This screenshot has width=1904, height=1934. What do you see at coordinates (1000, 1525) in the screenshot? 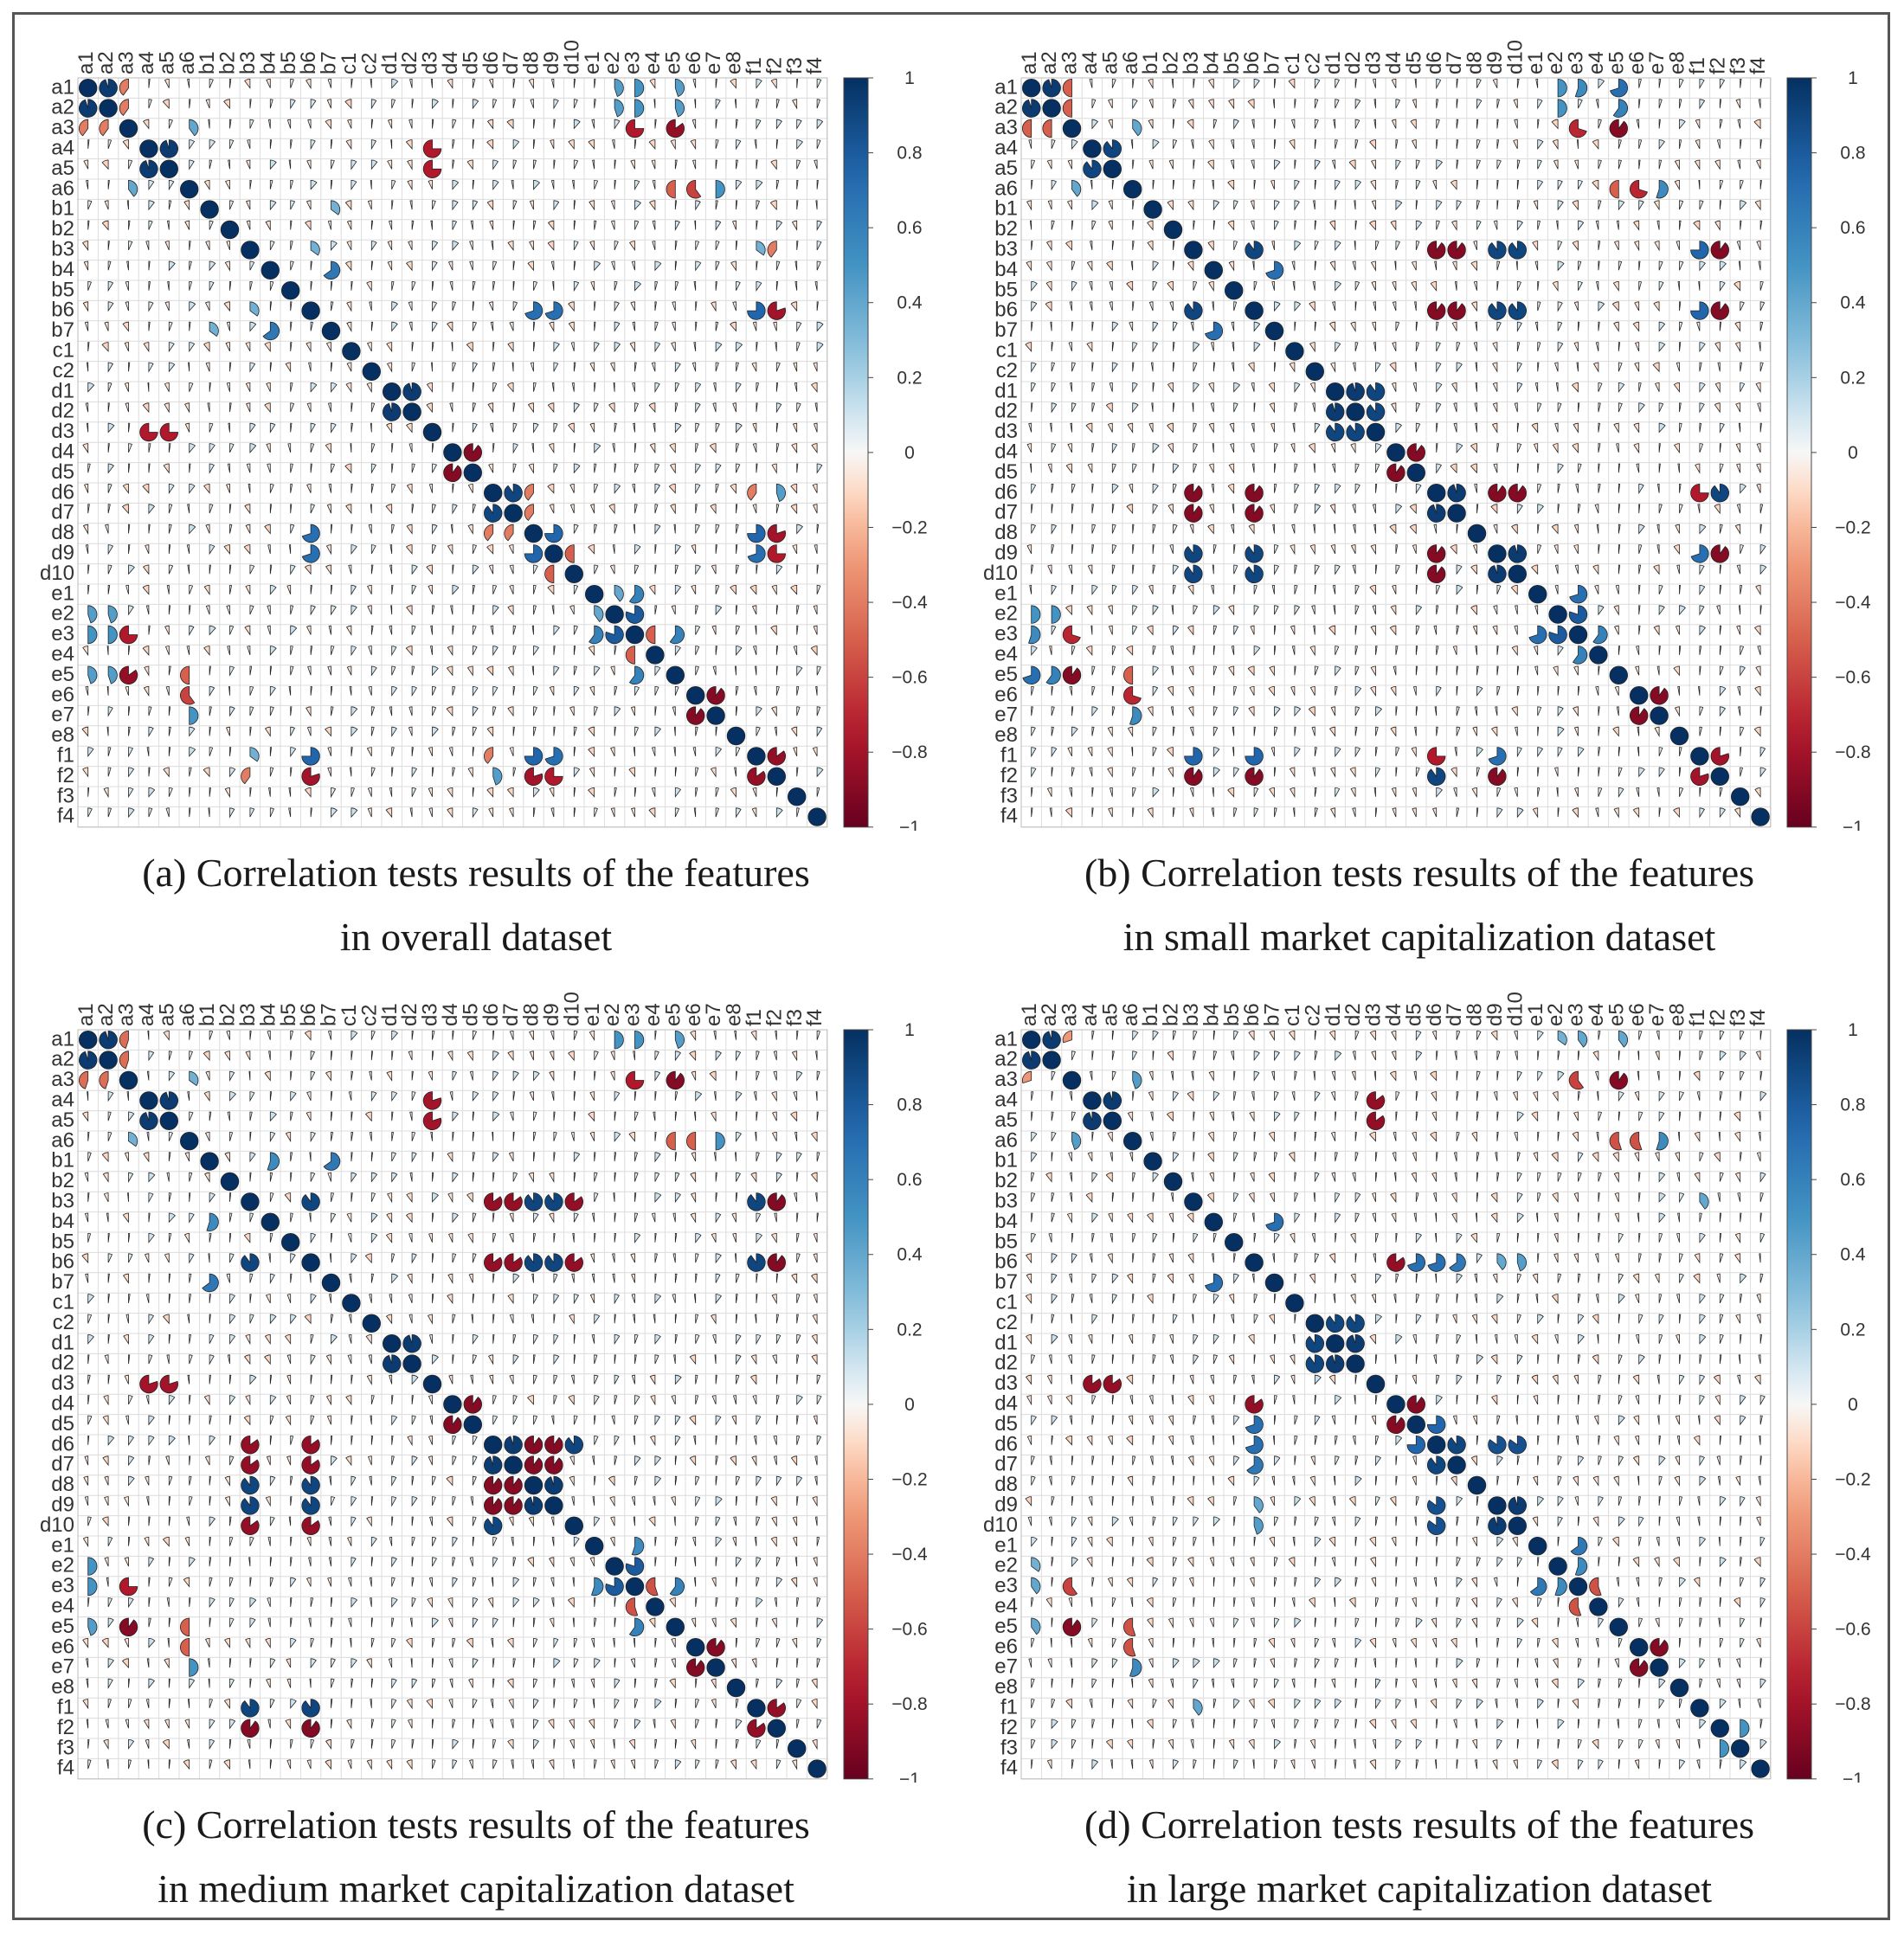
I see `row-label: d10` at bounding box center [1000, 1525].